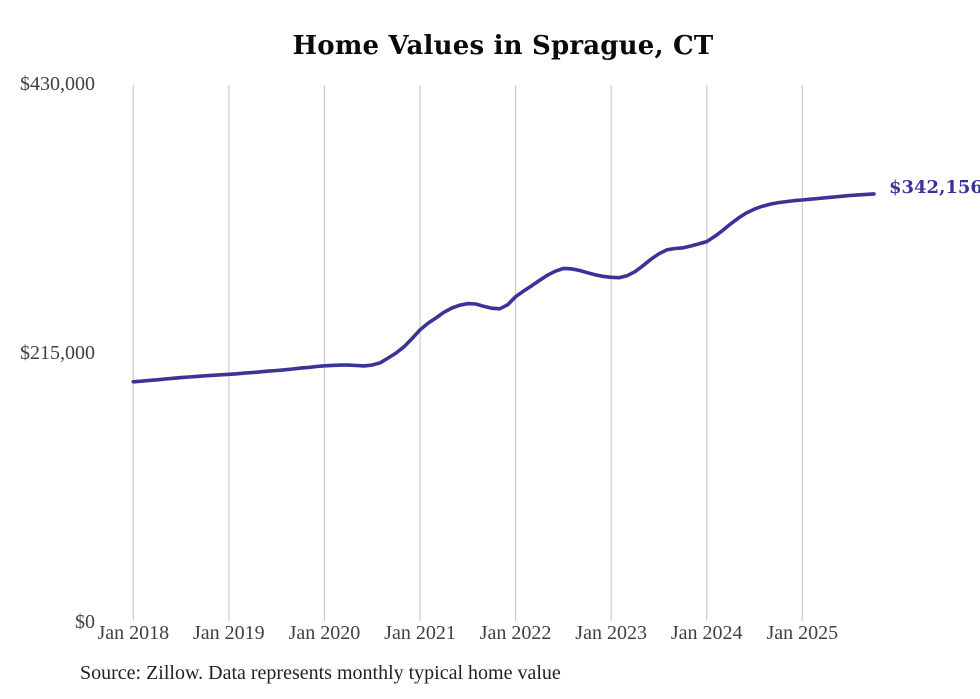 The image size is (980, 699). Describe the element at coordinates (503, 46) in the screenshot. I see `chart-title: Home Values in Sprague, CT` at that location.